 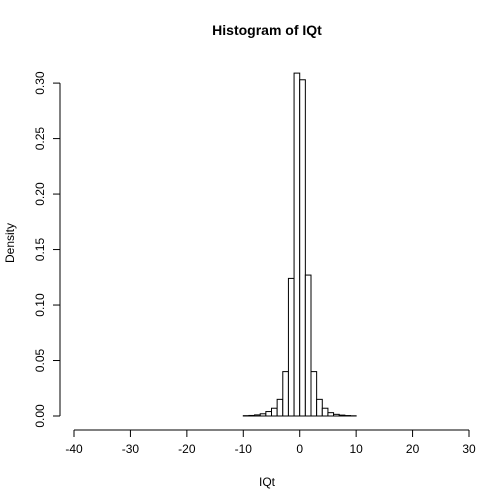 I want to click on y-tick-label: 0.05, so click(x=40, y=361).